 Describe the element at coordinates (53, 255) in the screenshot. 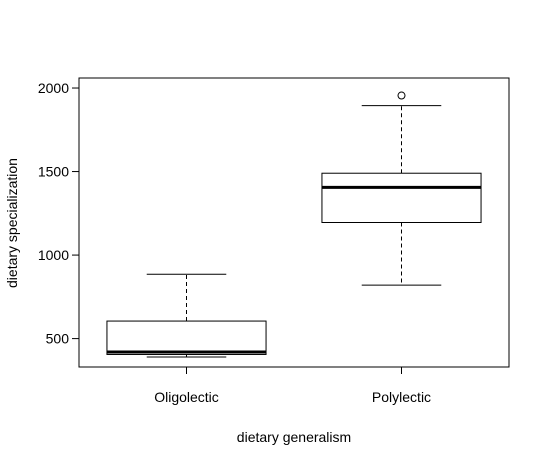

I see `y-tick-label: 1000` at that location.